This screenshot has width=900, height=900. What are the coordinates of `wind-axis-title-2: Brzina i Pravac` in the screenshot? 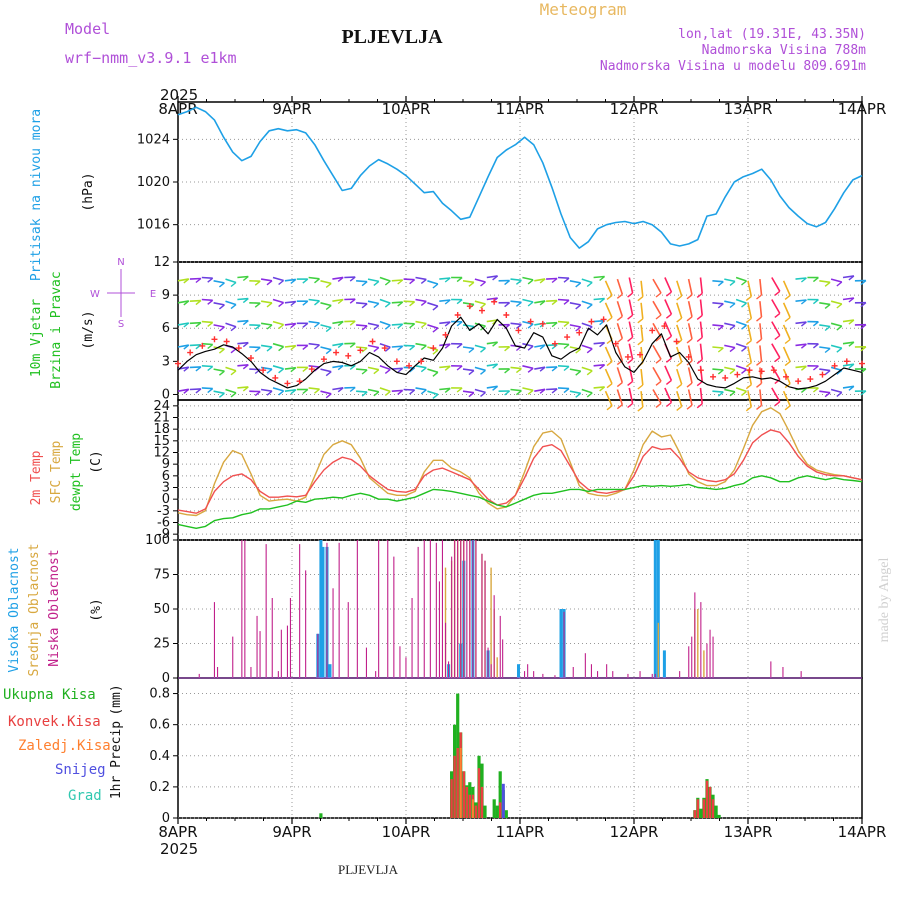 It's located at (56, 329).